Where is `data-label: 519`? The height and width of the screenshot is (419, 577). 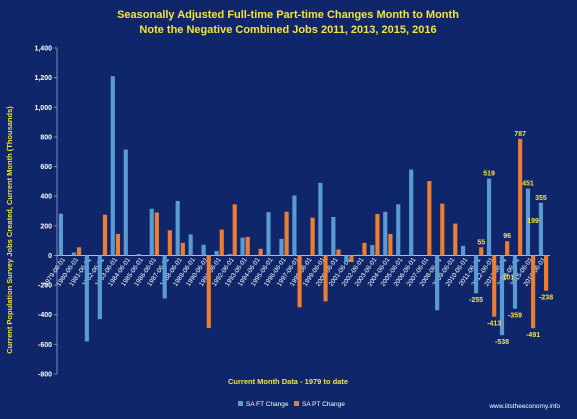 data-label: 519 is located at coordinates (489, 174).